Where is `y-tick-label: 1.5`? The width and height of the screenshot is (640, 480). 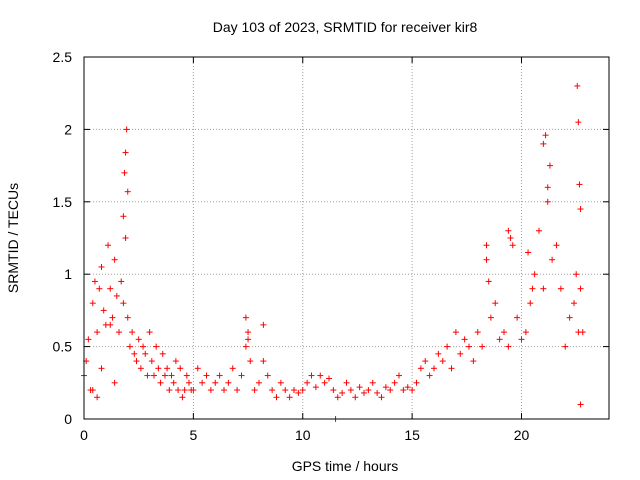
y-tick-label: 1.5 is located at coordinates (63, 202).